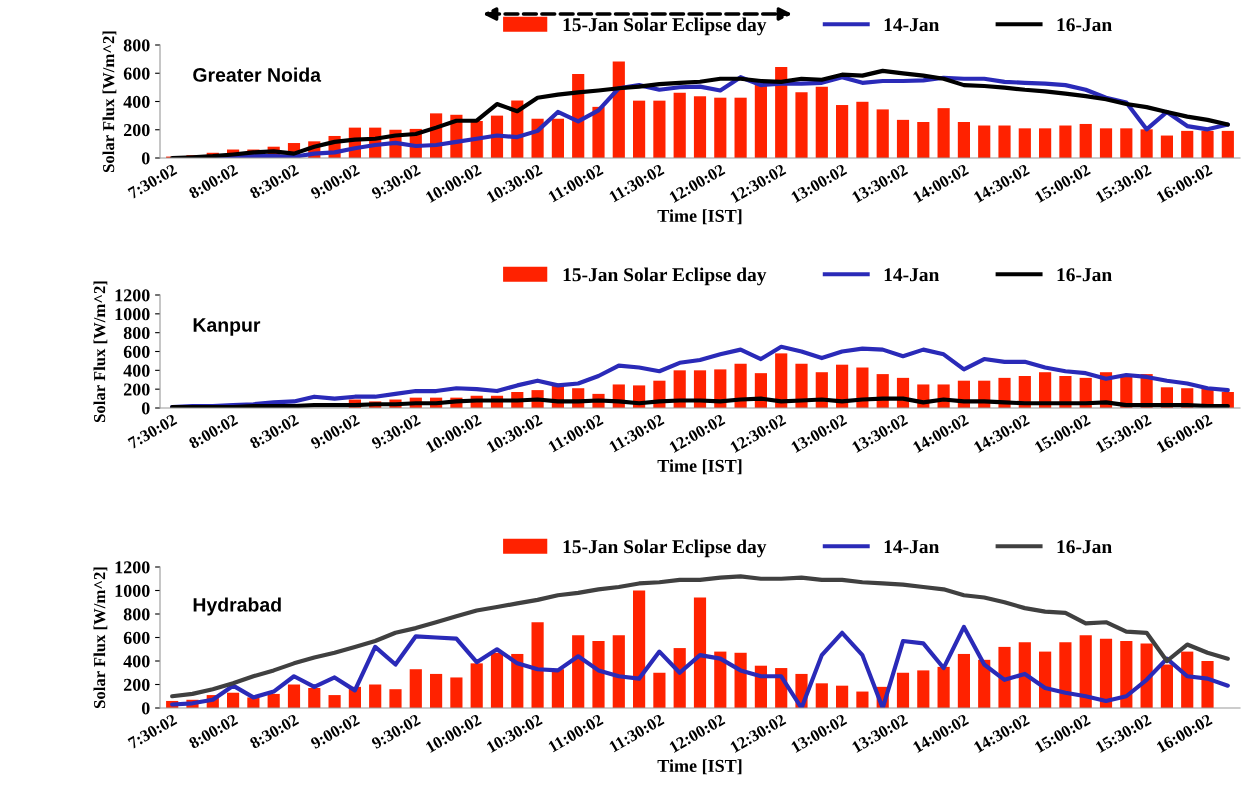 The image size is (1253, 802). I want to click on text: Greater Noida, so click(257, 74).